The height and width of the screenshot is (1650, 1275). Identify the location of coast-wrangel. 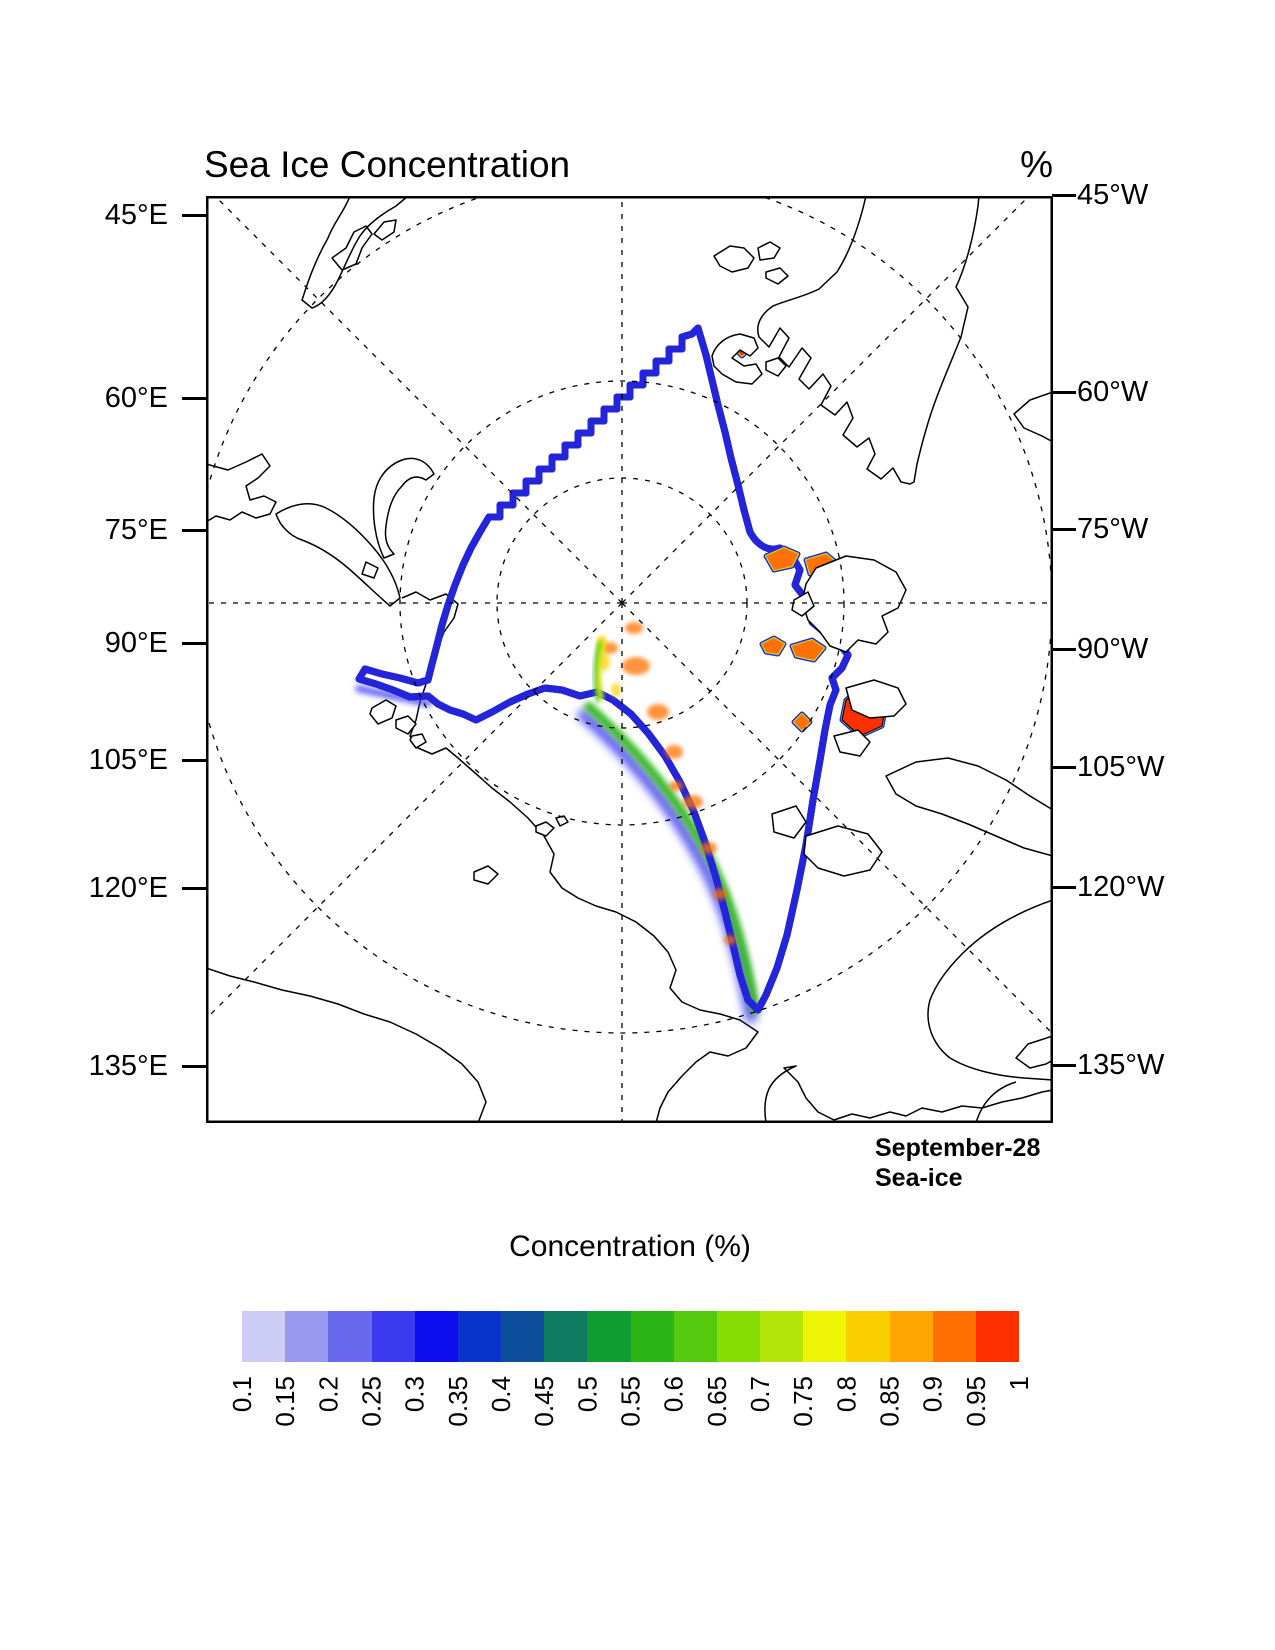
(486, 875).